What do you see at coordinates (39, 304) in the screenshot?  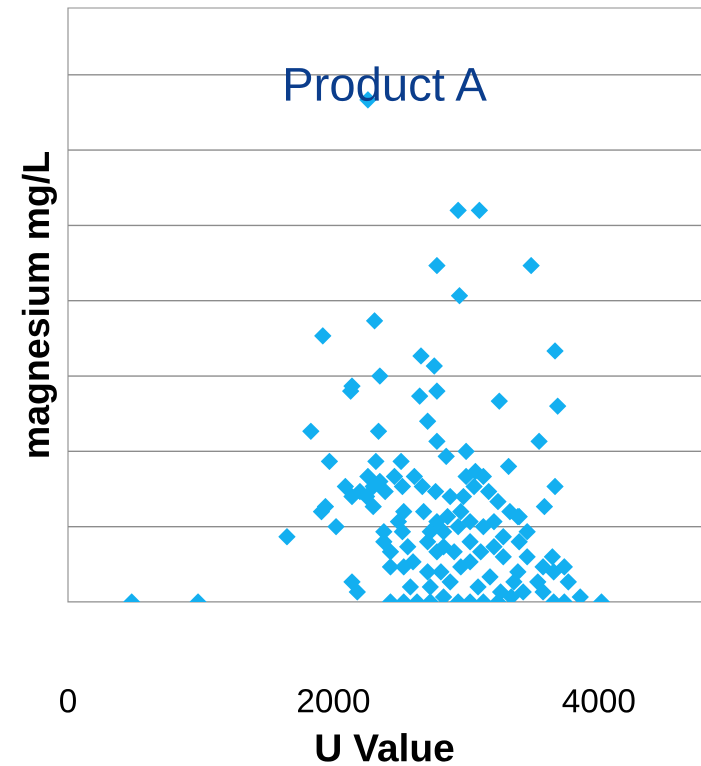 I see `y-axis-title: magnesium mg/L` at bounding box center [39, 304].